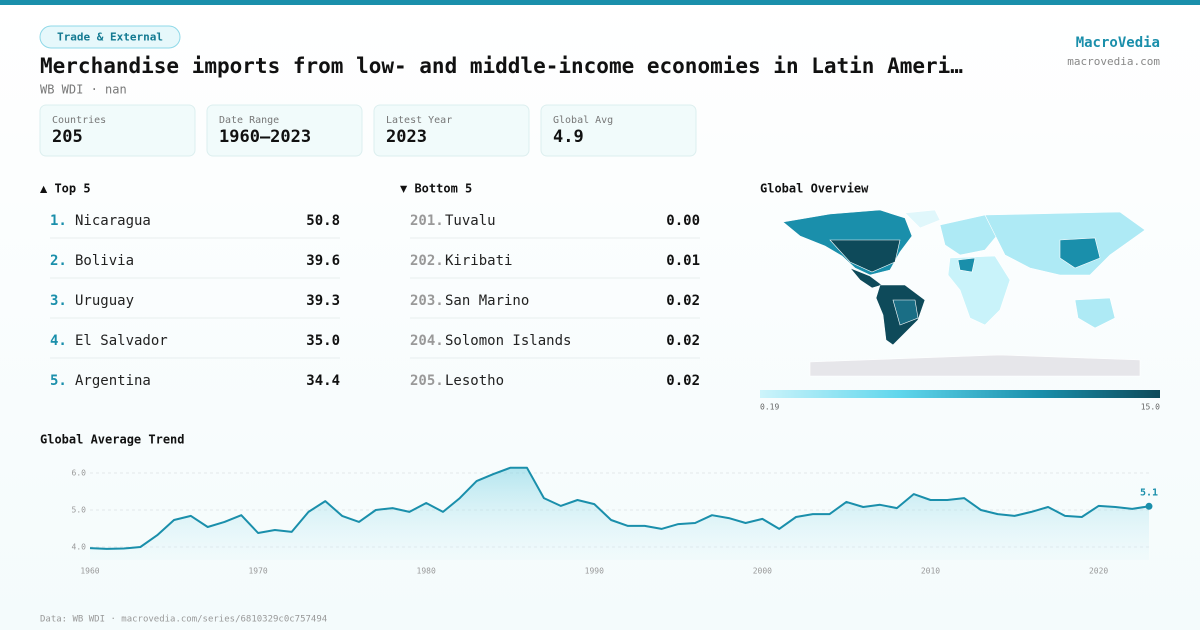 This screenshot has width=1200, height=630. What do you see at coordinates (508, 341) in the screenshot?
I see `country-name: Solomon Islands` at bounding box center [508, 341].